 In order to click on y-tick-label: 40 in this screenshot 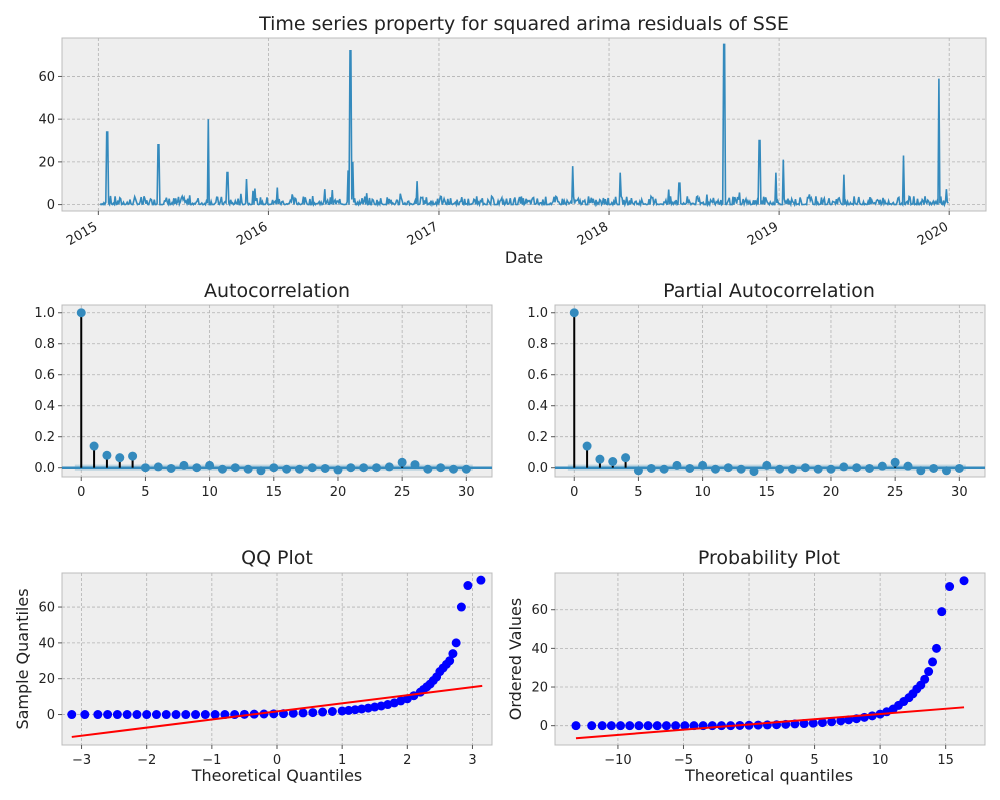, I will do `click(539, 649)`.